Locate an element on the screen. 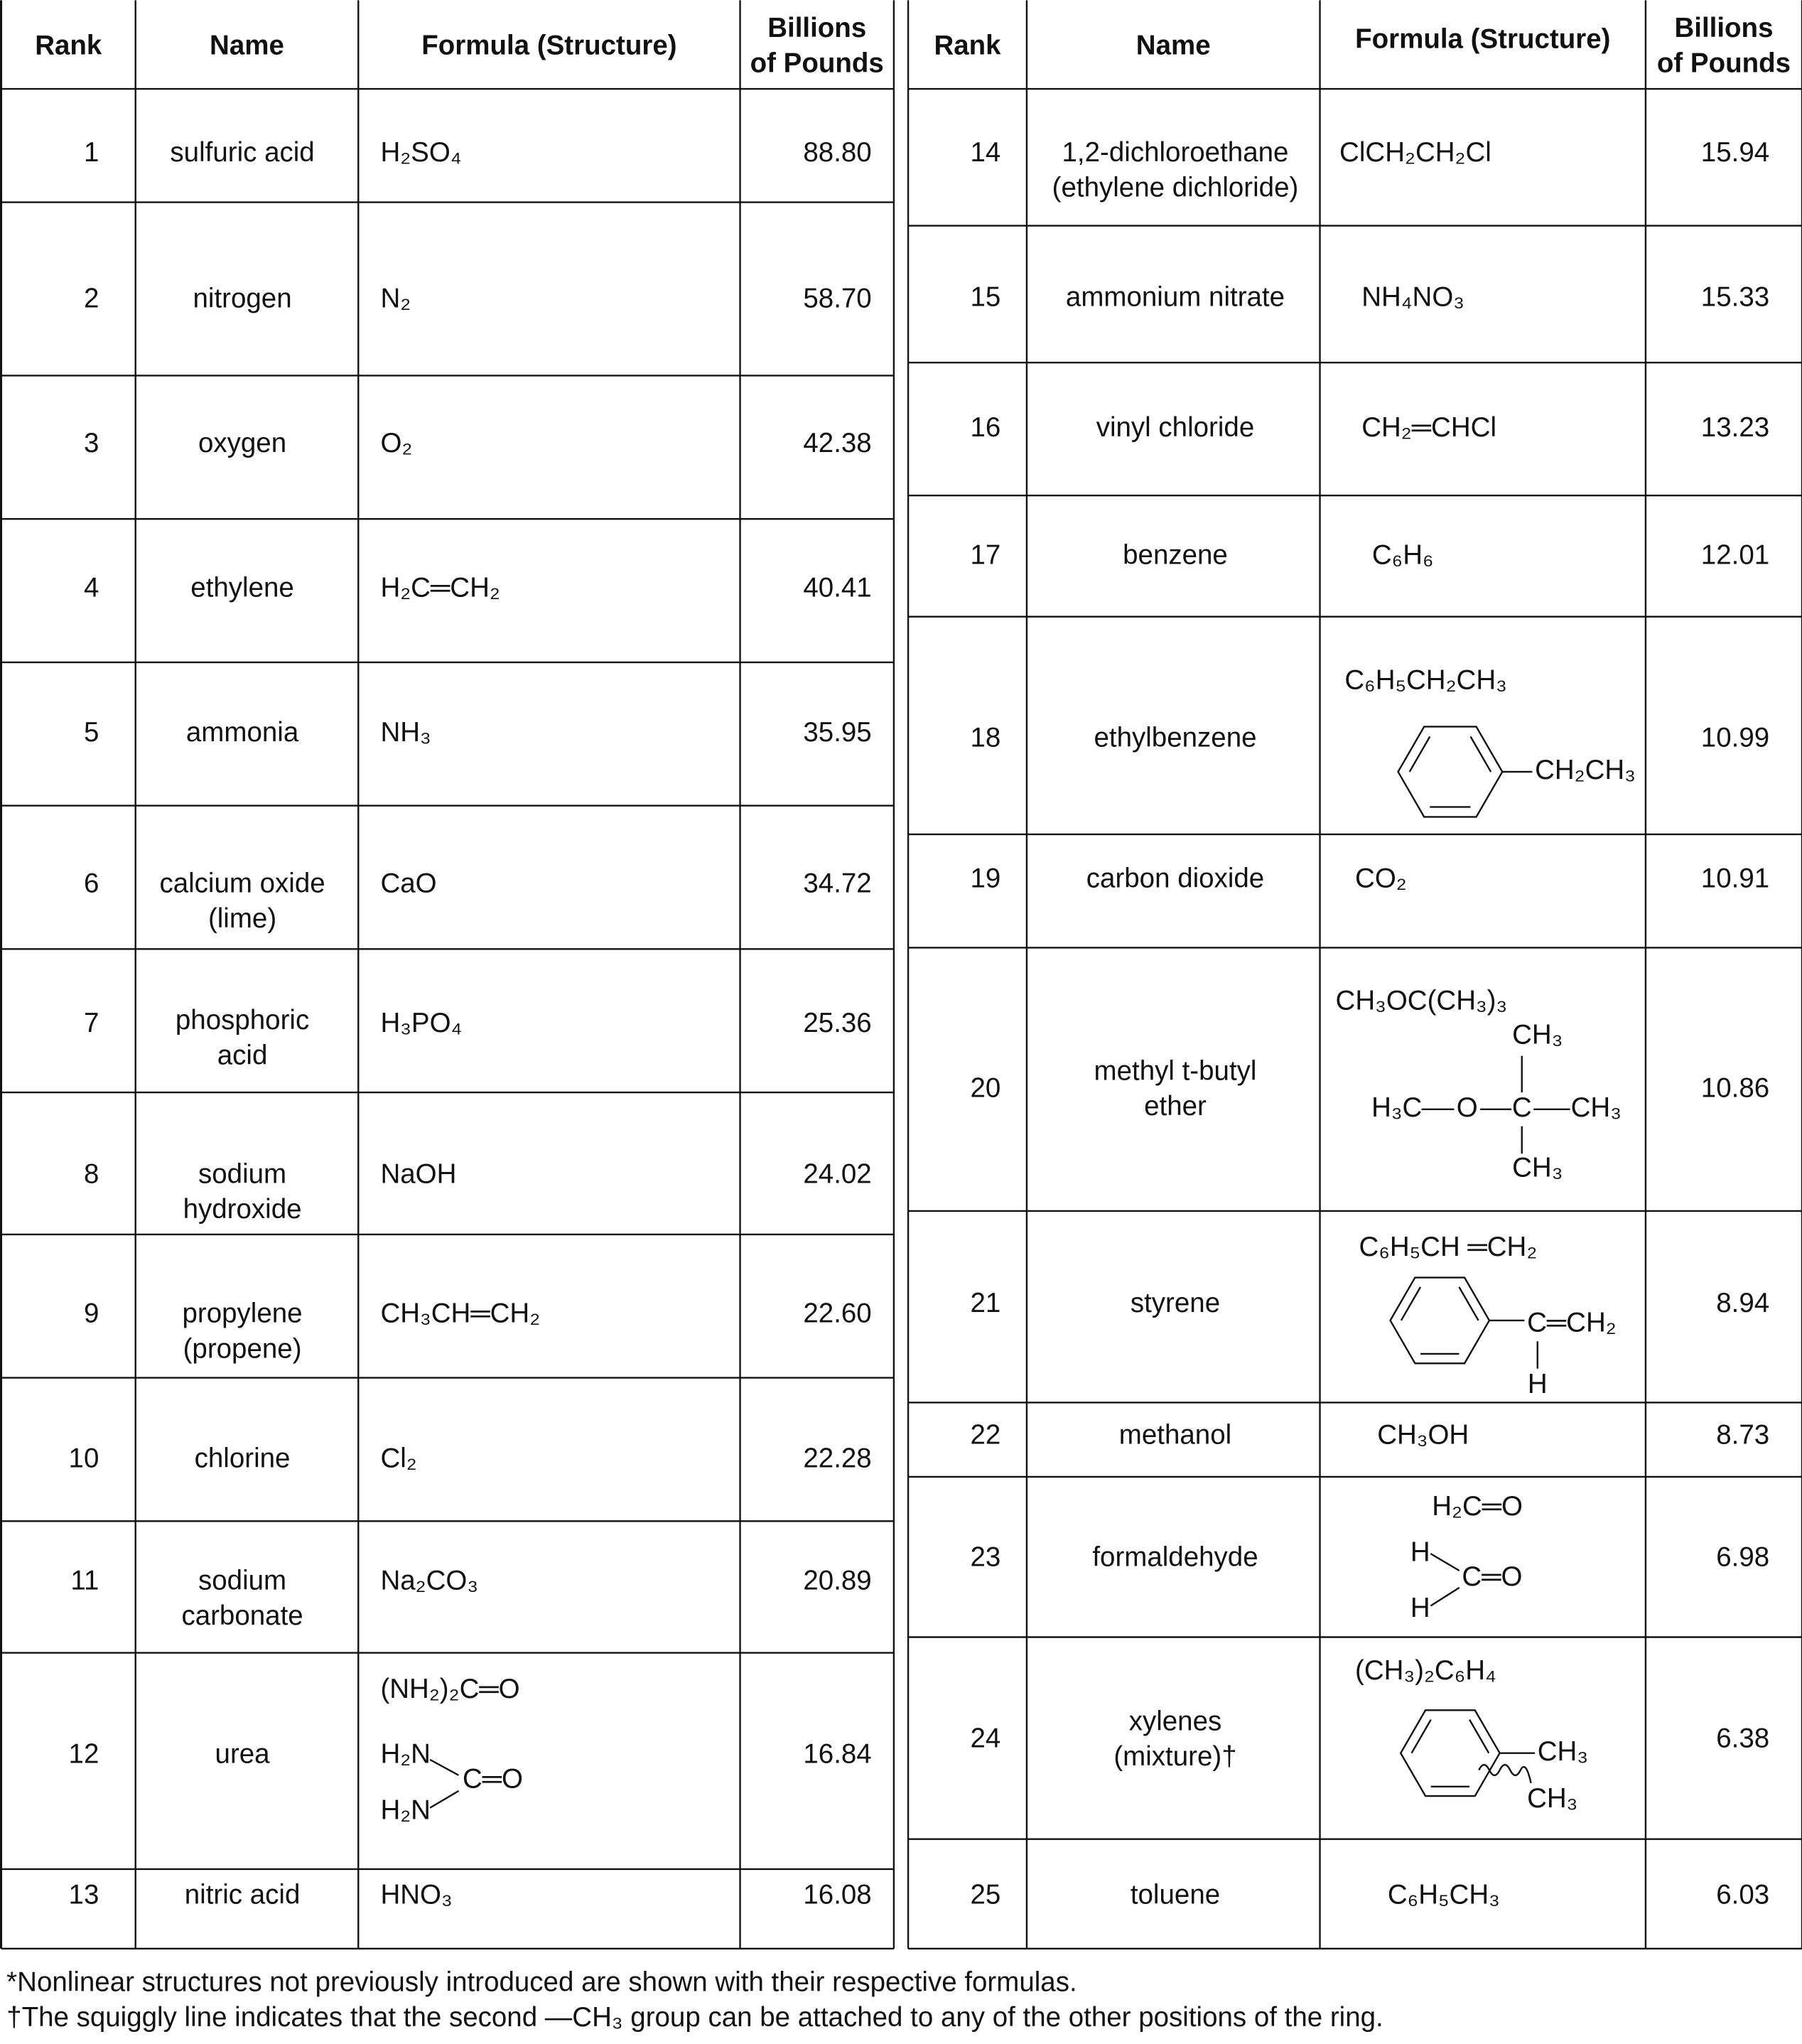  name-cell: 1,2-dichloroethane is located at coordinates (1175, 152).